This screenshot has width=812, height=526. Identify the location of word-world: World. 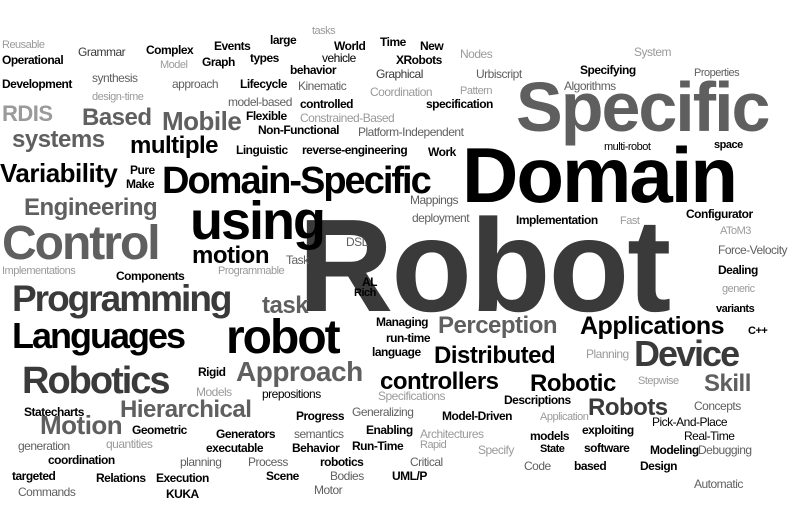
(350, 46).